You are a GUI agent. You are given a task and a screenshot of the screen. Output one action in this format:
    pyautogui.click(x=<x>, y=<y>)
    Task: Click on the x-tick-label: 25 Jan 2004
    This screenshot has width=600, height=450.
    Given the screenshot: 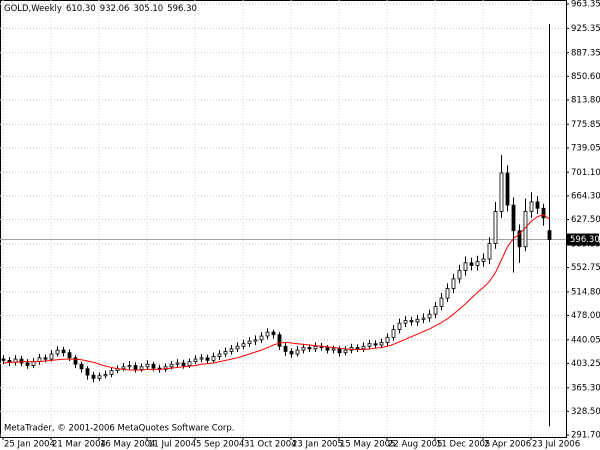 What is the action you would take?
    pyautogui.click(x=29, y=445)
    